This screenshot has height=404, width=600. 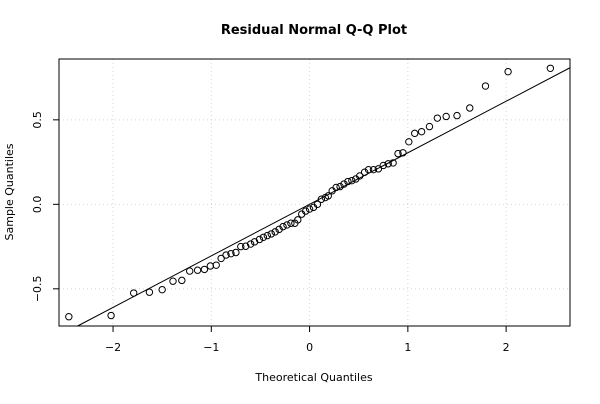 I want to click on x-tick-label: 0, so click(x=309, y=347).